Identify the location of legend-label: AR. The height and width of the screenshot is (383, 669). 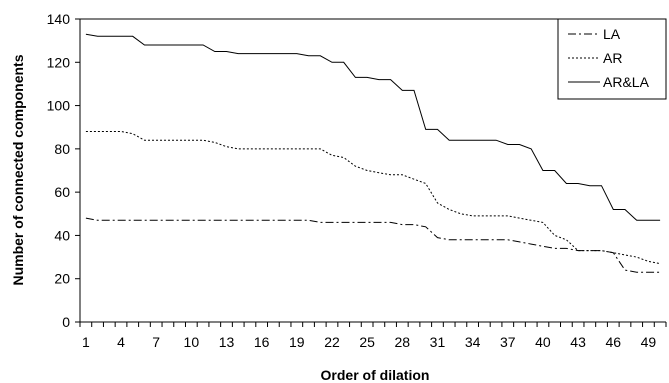
(612, 58).